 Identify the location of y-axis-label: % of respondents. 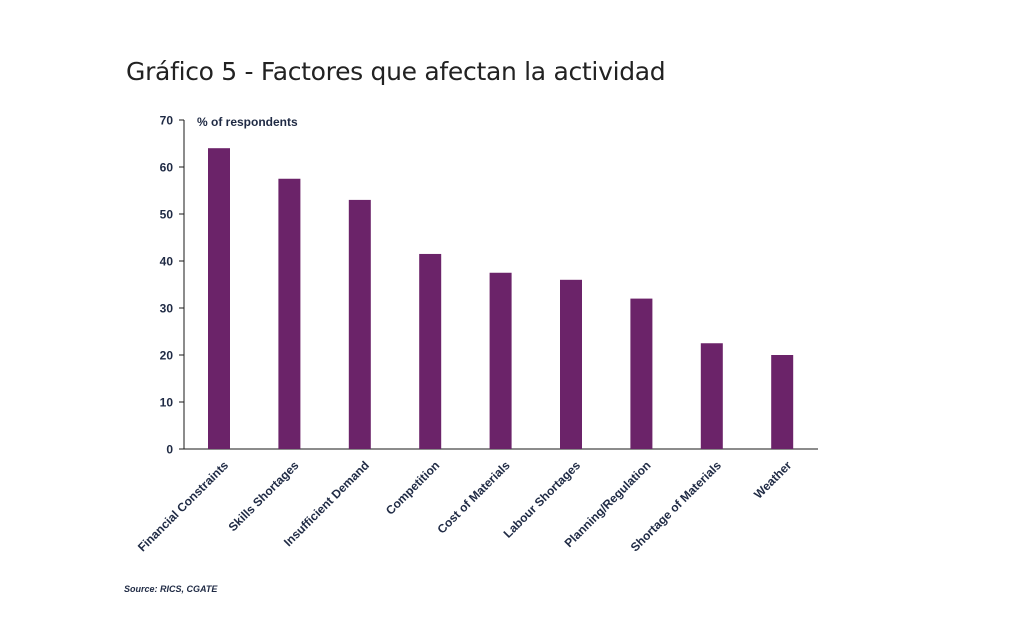
(247, 122).